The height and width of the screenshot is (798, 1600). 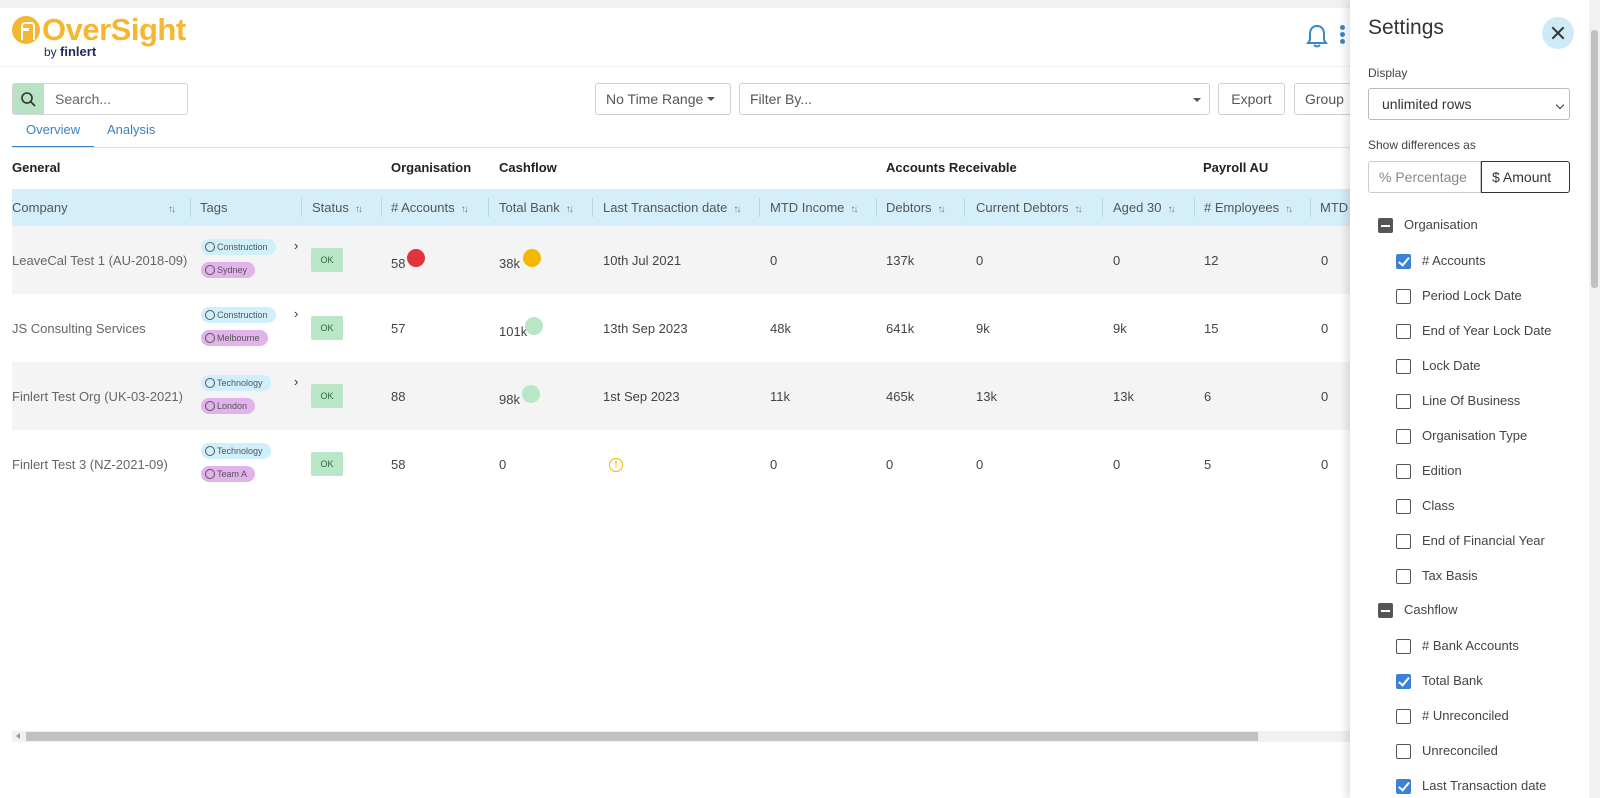 What do you see at coordinates (228, 270) in the screenshot?
I see `location-tag: Sydney` at bounding box center [228, 270].